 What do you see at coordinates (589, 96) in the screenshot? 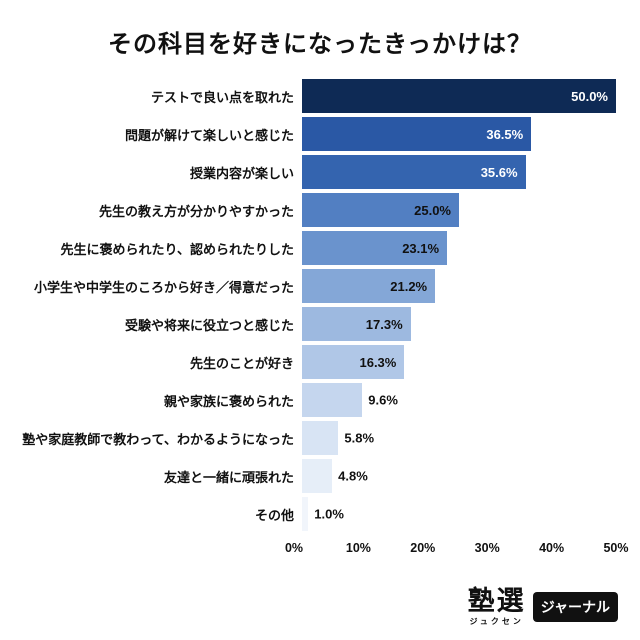
I see `value-label: 50.0%` at bounding box center [589, 96].